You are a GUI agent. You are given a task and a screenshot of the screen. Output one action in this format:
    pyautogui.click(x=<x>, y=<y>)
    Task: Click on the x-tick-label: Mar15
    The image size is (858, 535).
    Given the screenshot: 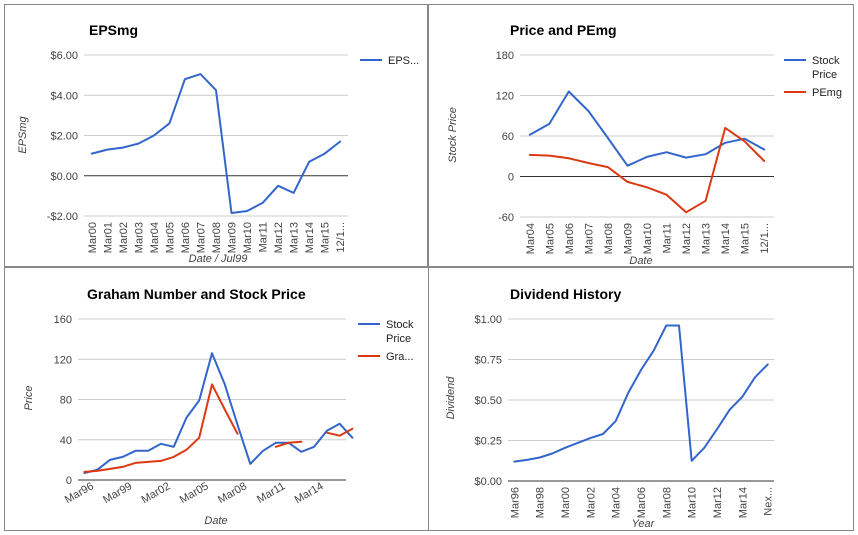 What is the action you would take?
    pyautogui.click(x=746, y=238)
    